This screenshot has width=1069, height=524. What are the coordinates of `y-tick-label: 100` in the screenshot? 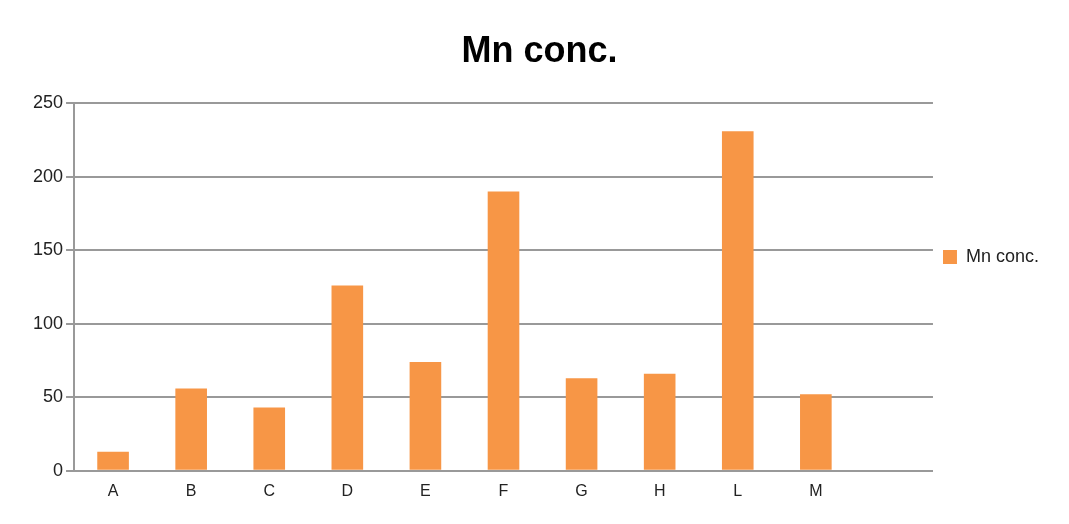 It's located at (48, 322).